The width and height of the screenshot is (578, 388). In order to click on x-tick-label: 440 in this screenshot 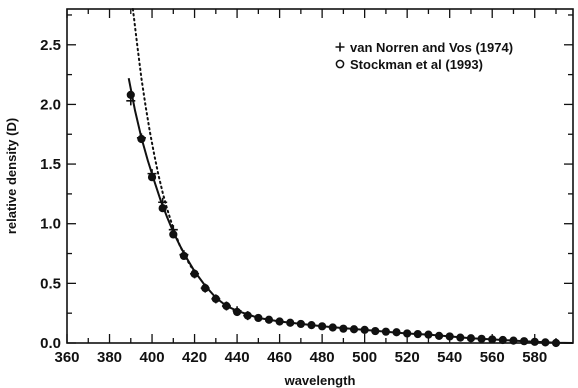, I will do `click(237, 357)`.